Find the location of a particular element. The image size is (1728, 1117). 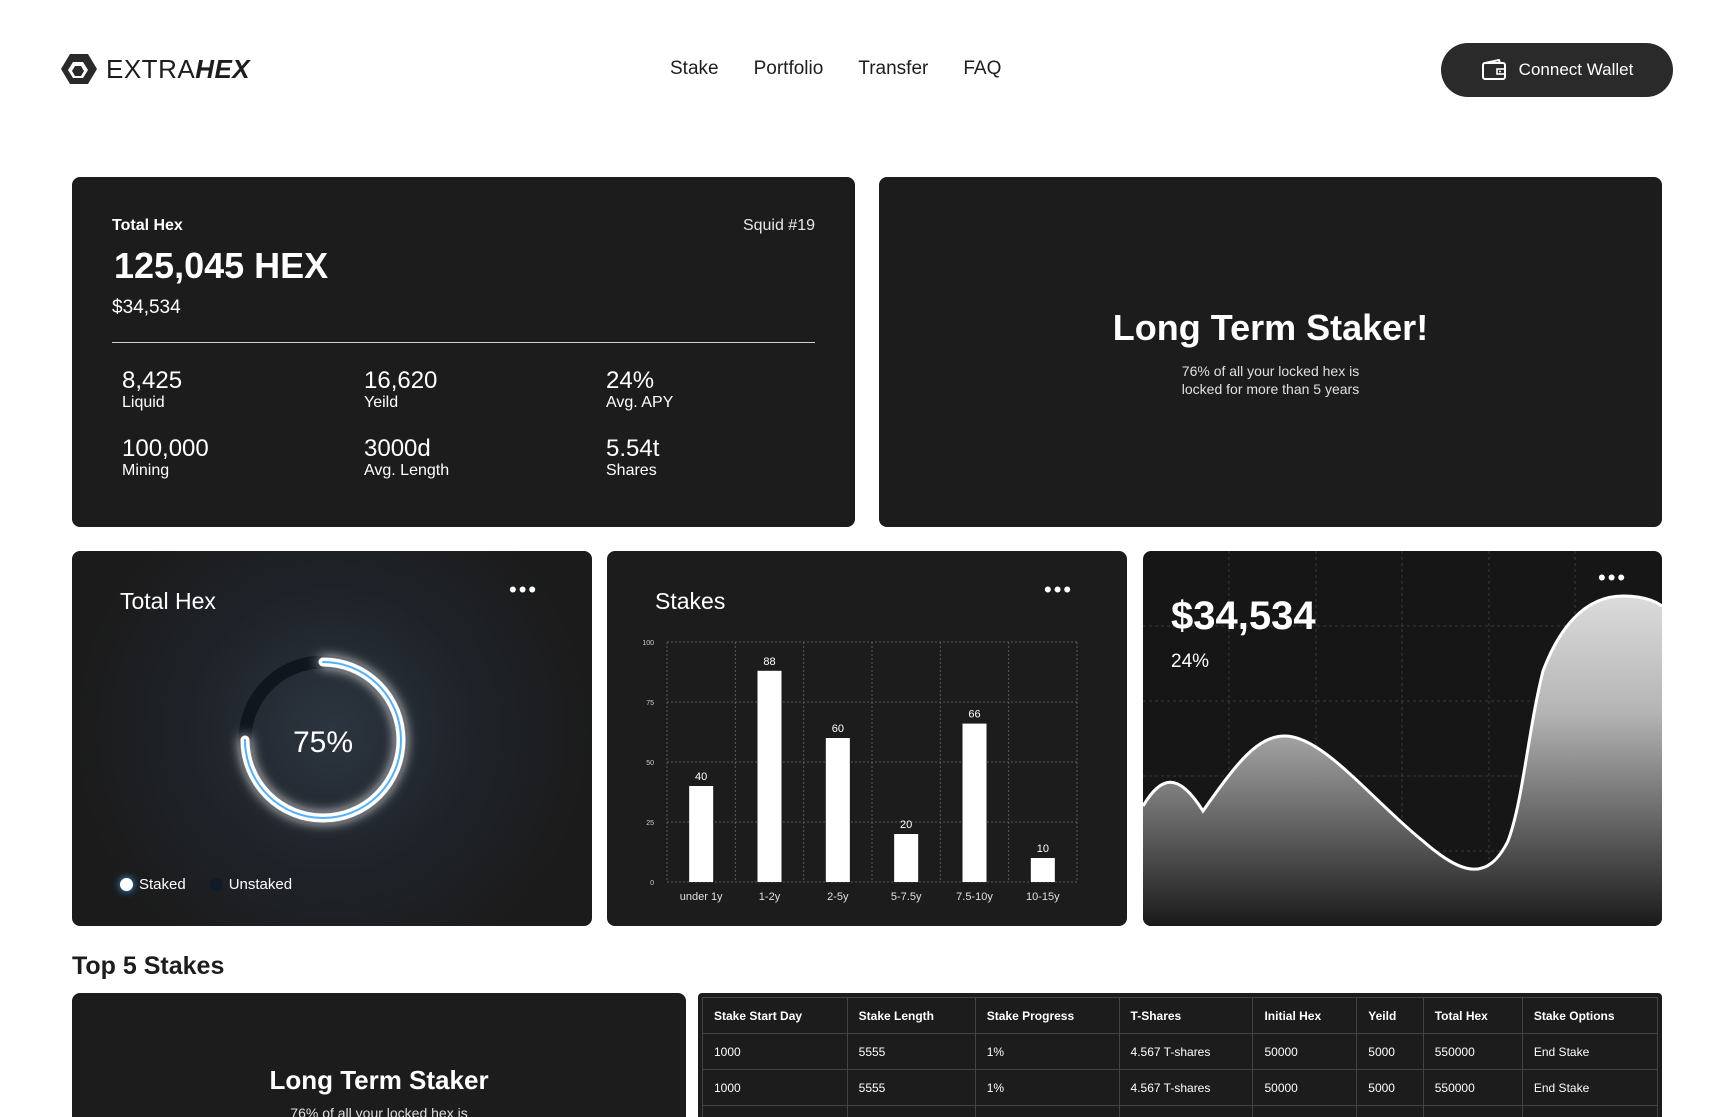

legend-staked: Staked is located at coordinates (153, 884).